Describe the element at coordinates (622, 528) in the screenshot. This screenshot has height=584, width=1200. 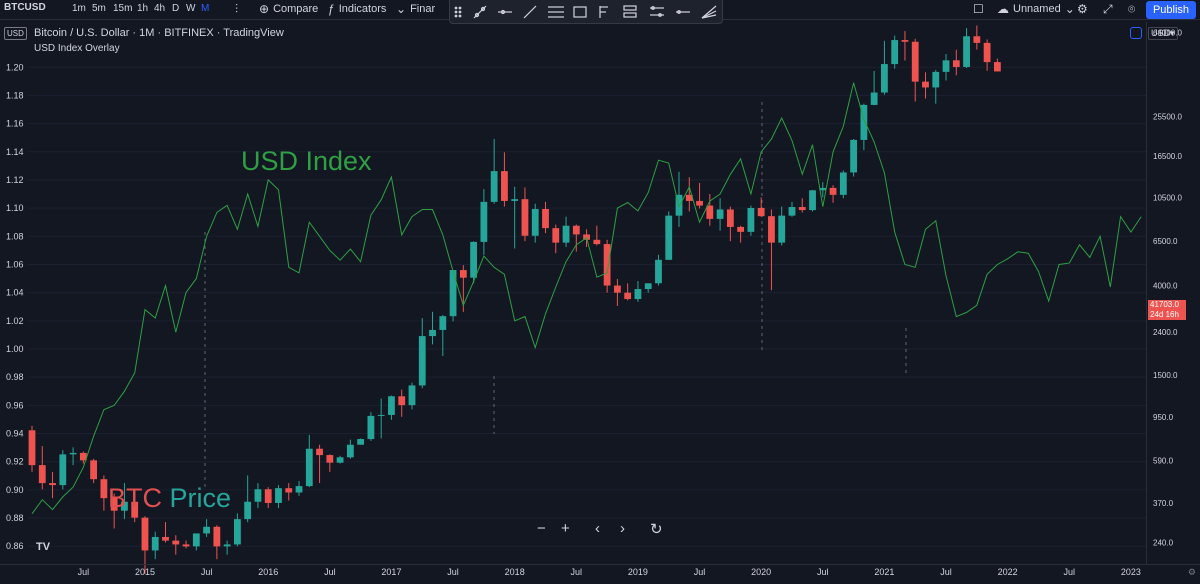
I see `scroll-right-button: ›` at that location.